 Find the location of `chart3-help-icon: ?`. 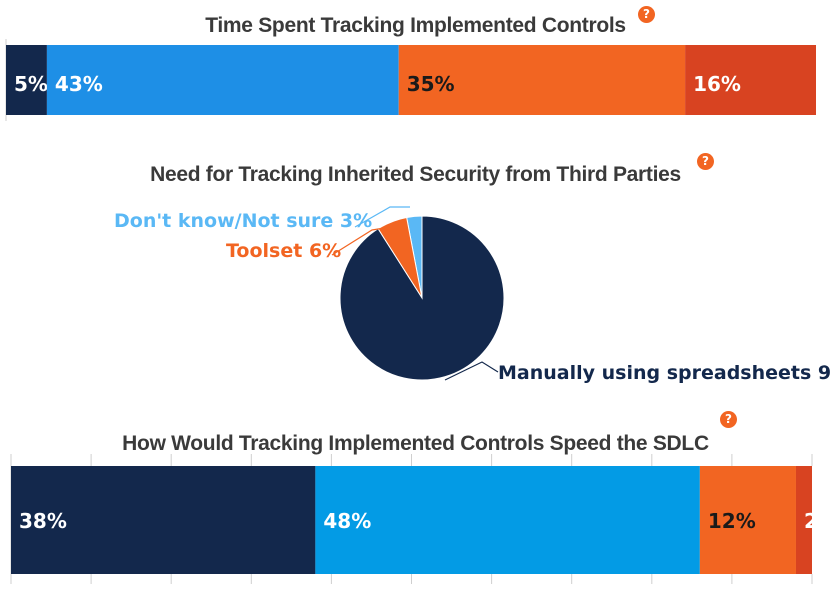

chart3-help-icon: ? is located at coordinates (728, 419).